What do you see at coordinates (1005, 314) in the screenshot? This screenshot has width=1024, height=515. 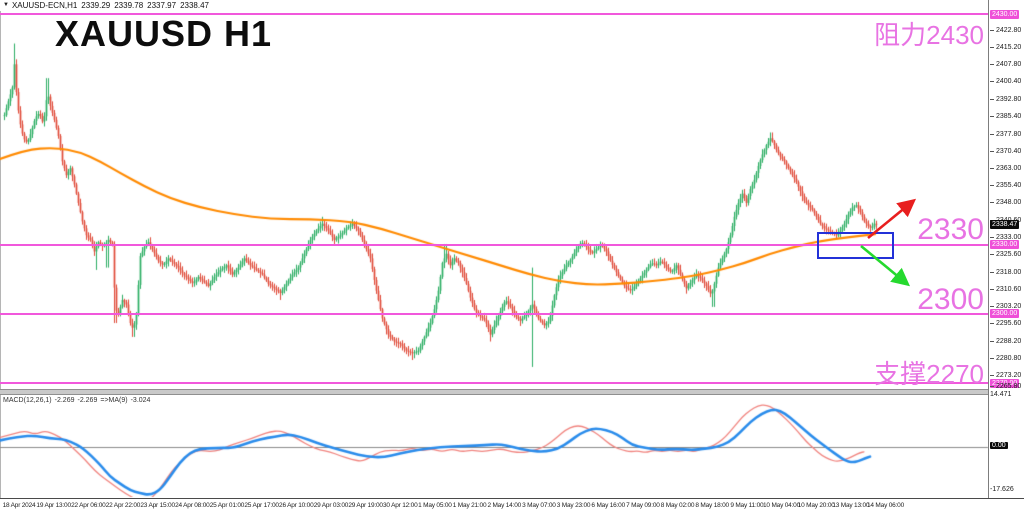 I see `price-level-tag: 2300.00` at bounding box center [1005, 314].